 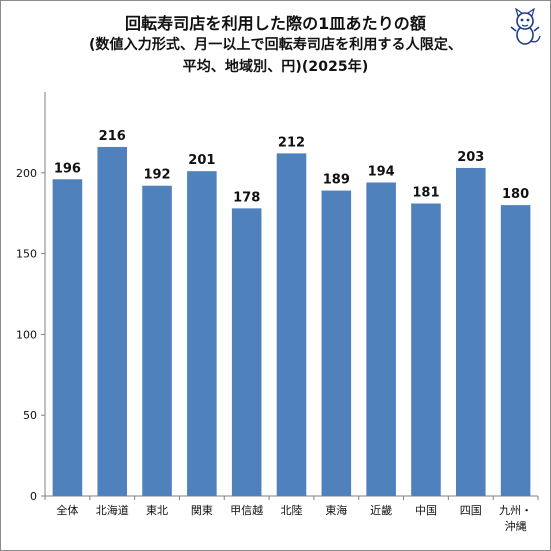 What do you see at coordinates (525, 26) in the screenshot?
I see `cat-mascot-icon` at bounding box center [525, 26].